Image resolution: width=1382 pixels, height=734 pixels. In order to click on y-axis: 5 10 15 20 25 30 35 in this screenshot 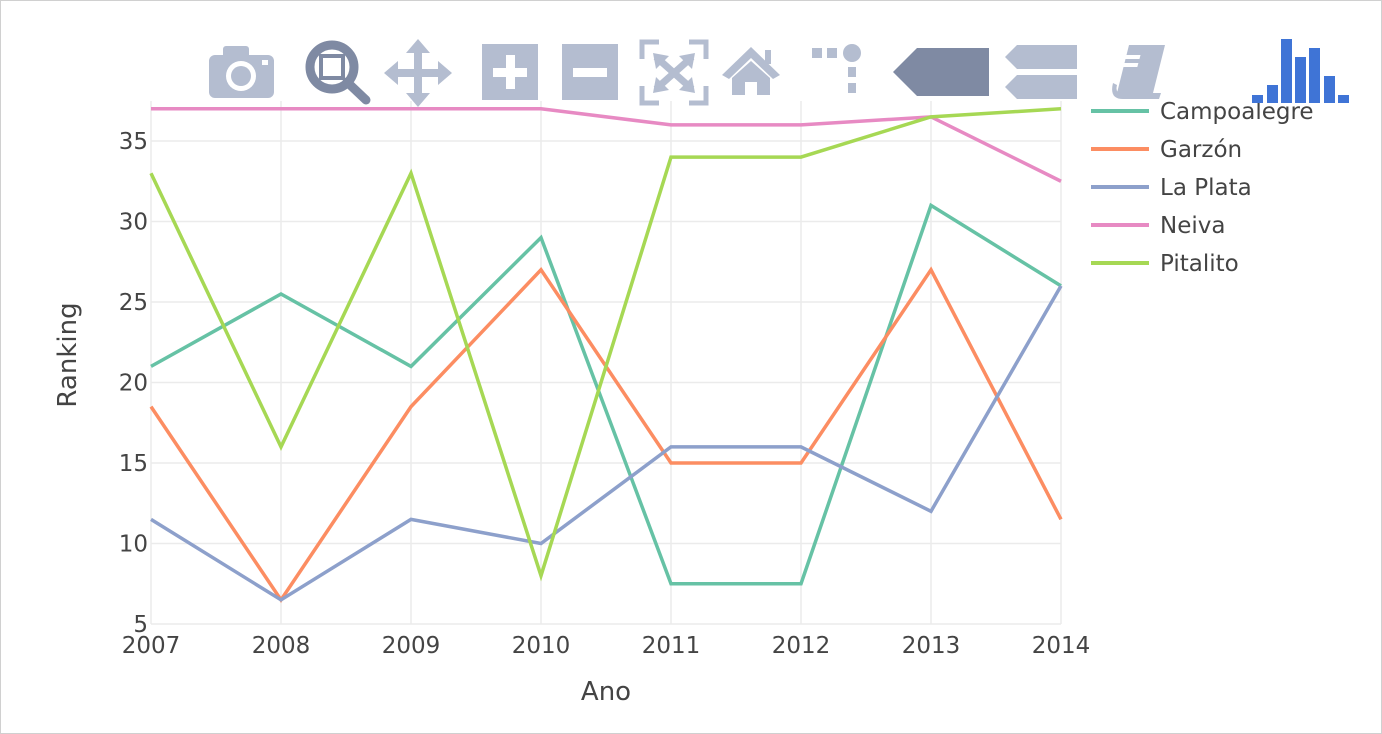, I will do `click(133, 383)`.